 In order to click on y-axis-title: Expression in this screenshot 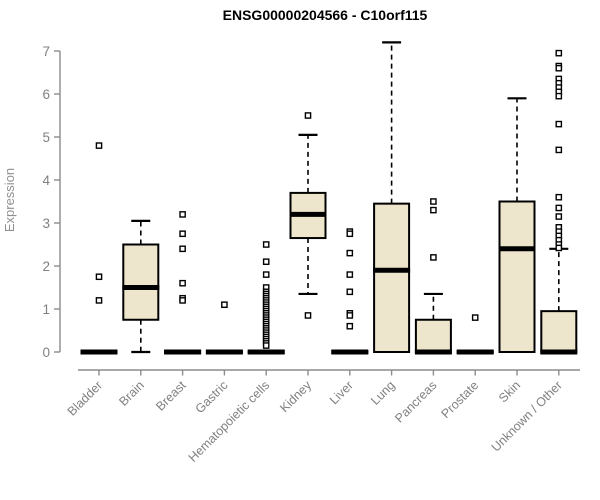, I will do `click(9, 200)`.